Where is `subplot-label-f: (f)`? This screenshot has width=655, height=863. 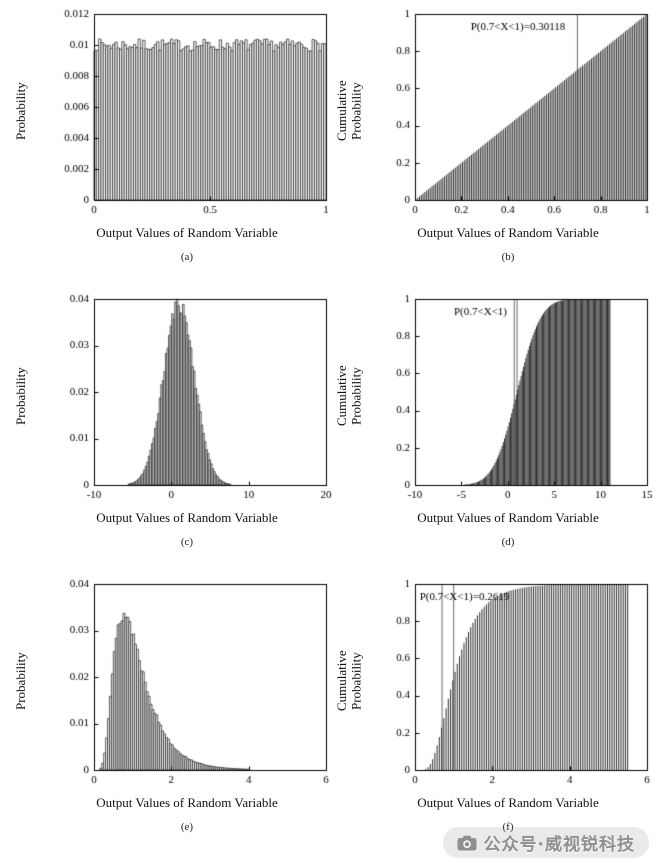 subplot-label-f: (f) is located at coordinates (508, 827).